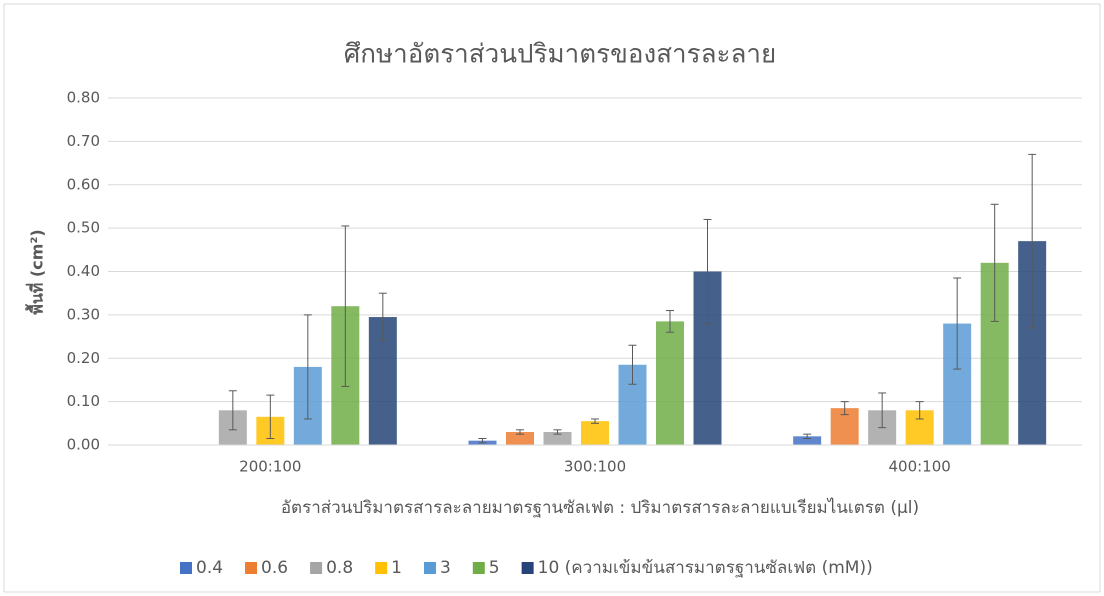 Image resolution: width=1104 pixels, height=596 pixels. Describe the element at coordinates (83, 314) in the screenshot. I see `y-tick-label: 0.30` at that location.